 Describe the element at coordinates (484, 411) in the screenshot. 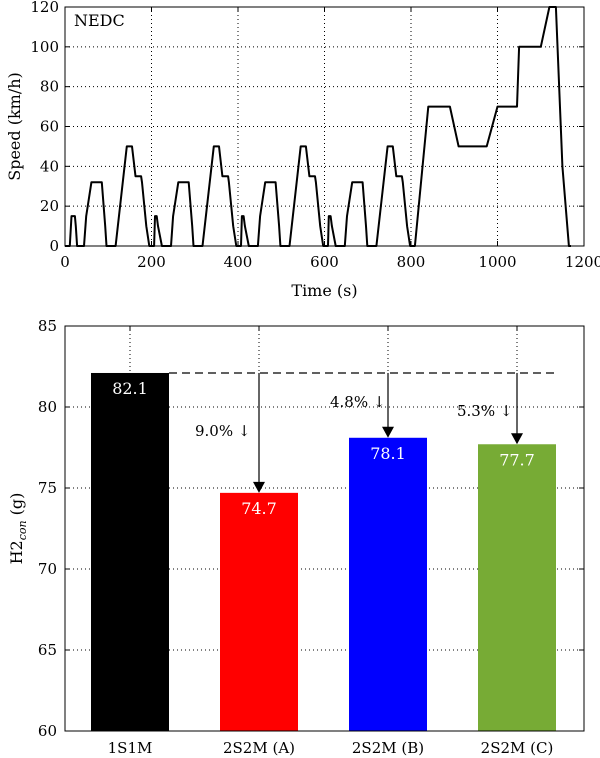

I see `reduction-label: 5.3% ↓` at that location.